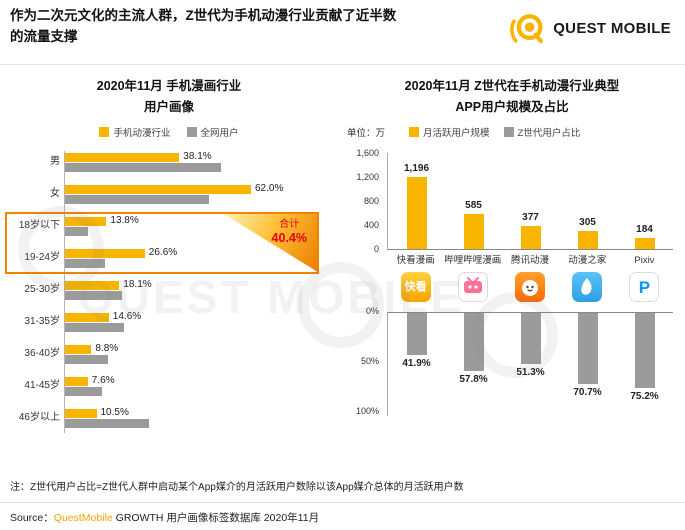 The image size is (685, 530). I want to click on category-label: 18岁以下, so click(39, 225).